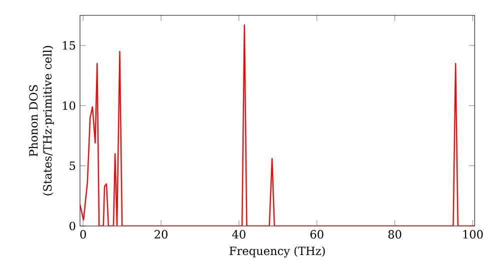 This screenshot has width=500, height=280. Describe the element at coordinates (317, 234) in the screenshot. I see `x-tick-label: 60` at that location.